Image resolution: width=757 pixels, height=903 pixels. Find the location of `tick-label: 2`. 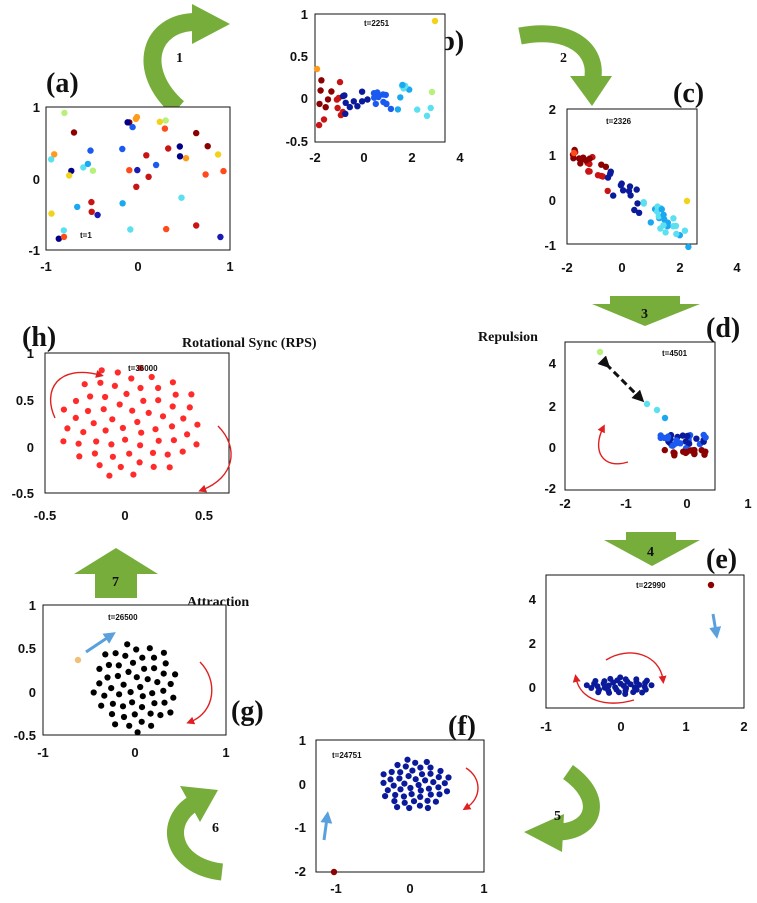

tick-label: 2 is located at coordinates (679, 267).